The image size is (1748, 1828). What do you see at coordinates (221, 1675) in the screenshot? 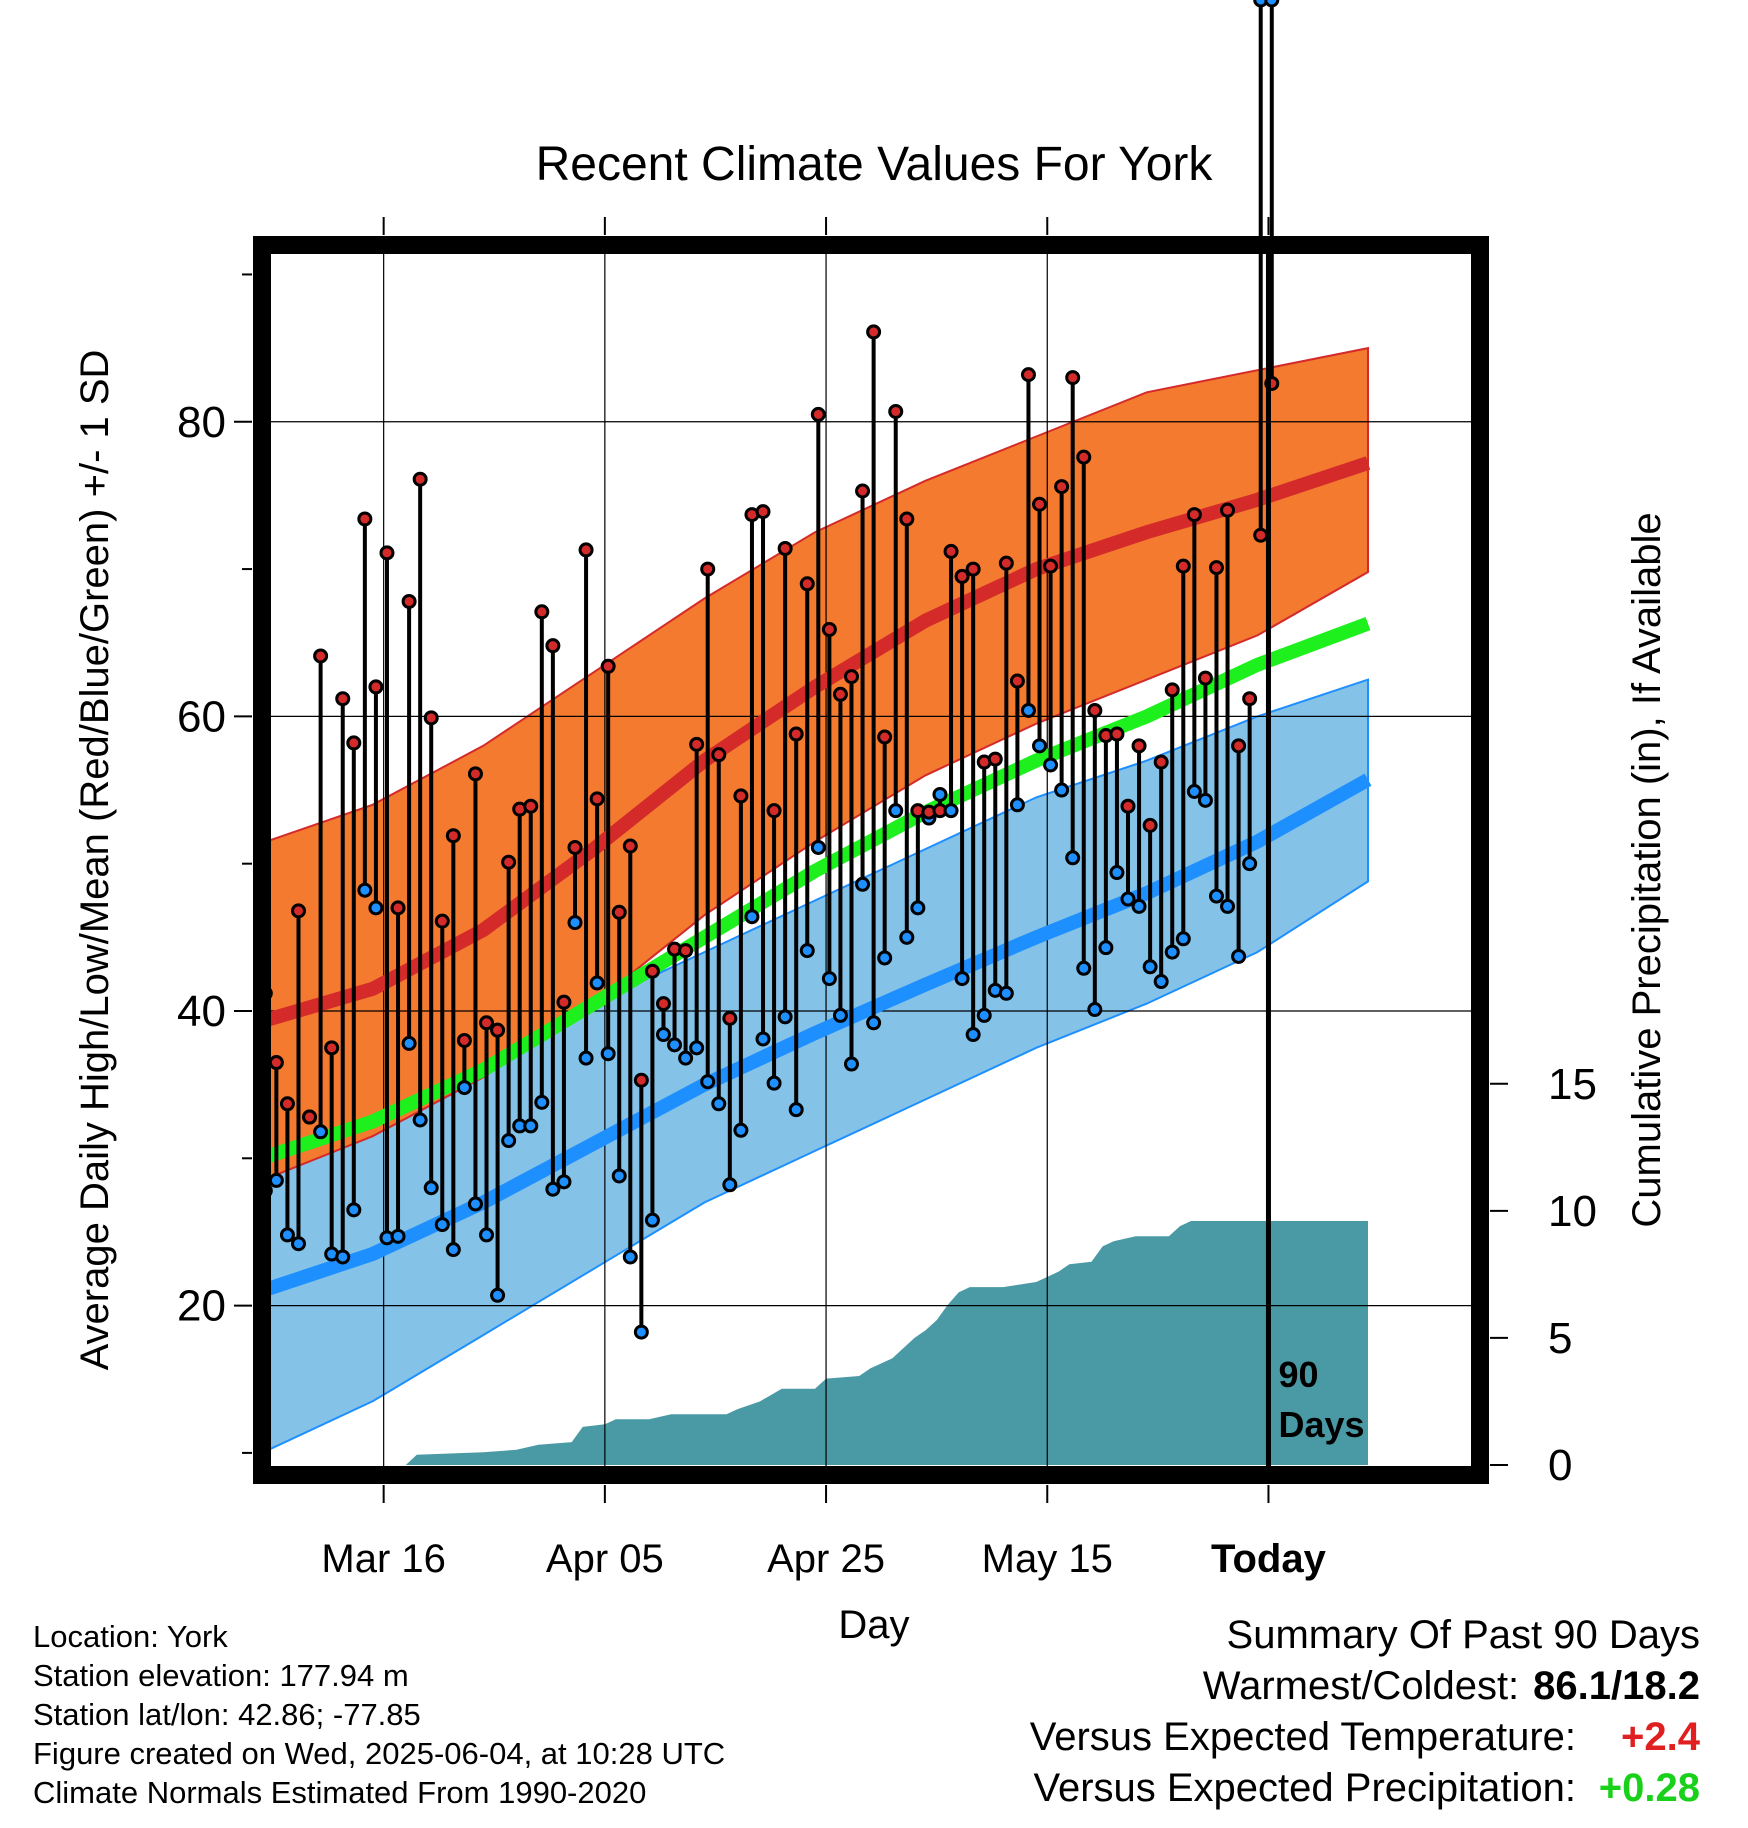
I see `elevation-text: Station elevation: 177.94 m` at bounding box center [221, 1675].